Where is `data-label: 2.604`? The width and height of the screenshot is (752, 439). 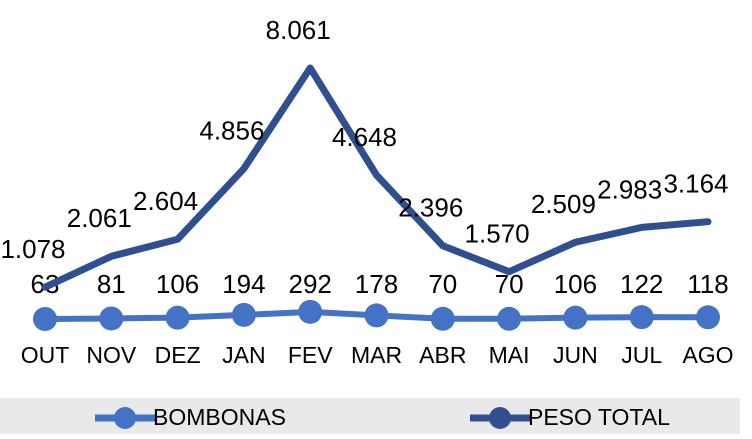 data-label: 2.604 is located at coordinates (165, 201).